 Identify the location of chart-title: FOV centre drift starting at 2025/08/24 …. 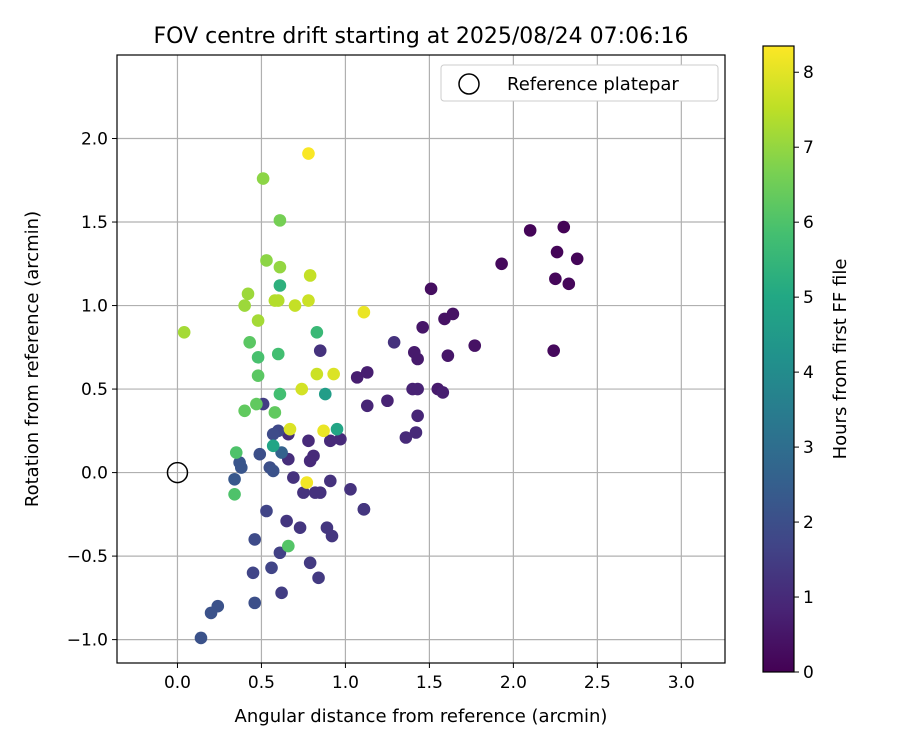
(421, 36).